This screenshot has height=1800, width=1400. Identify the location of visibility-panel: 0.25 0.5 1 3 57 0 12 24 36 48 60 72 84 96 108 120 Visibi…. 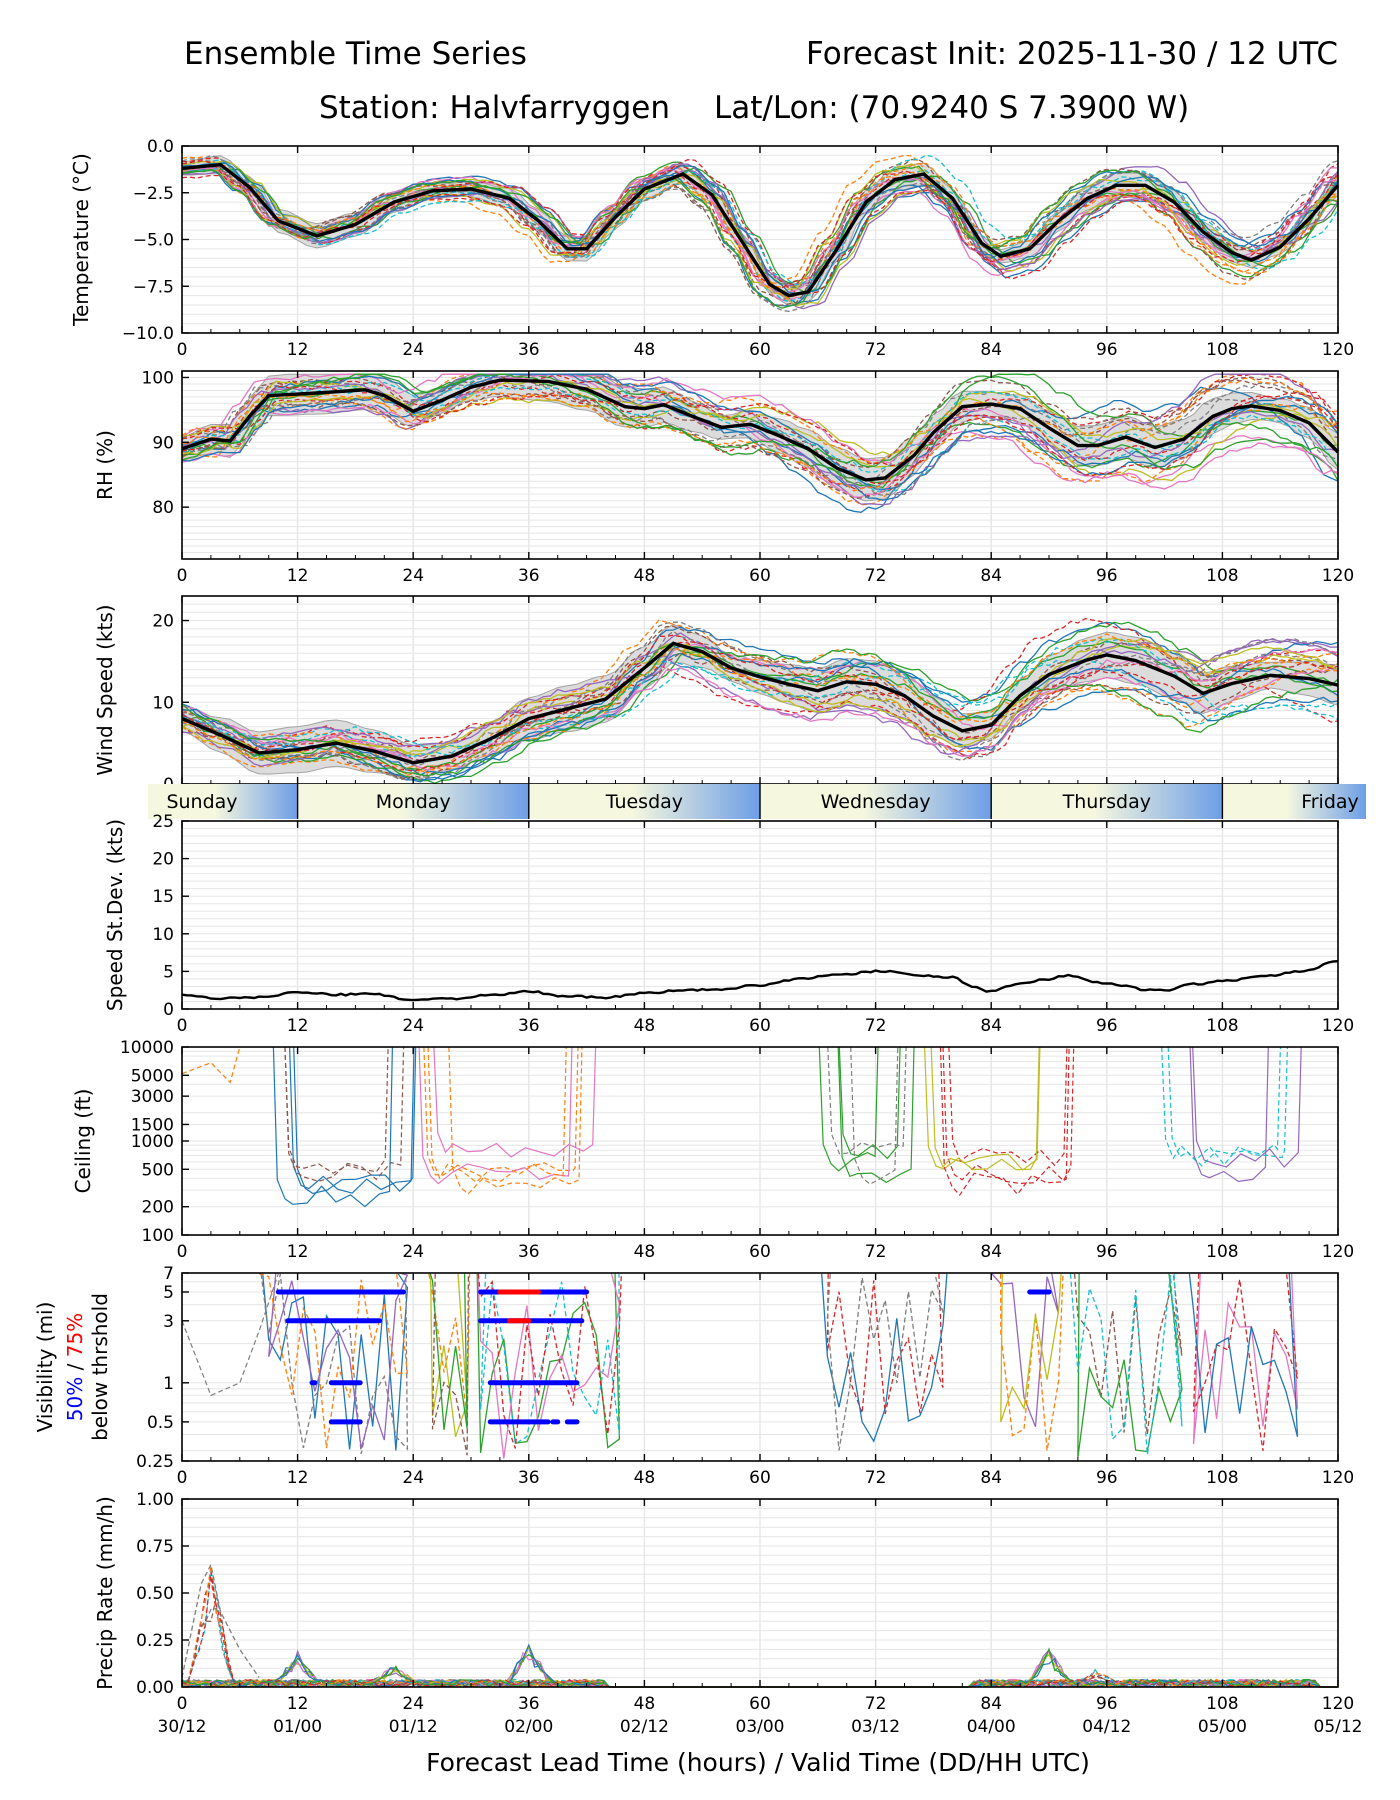
(693, 1376).